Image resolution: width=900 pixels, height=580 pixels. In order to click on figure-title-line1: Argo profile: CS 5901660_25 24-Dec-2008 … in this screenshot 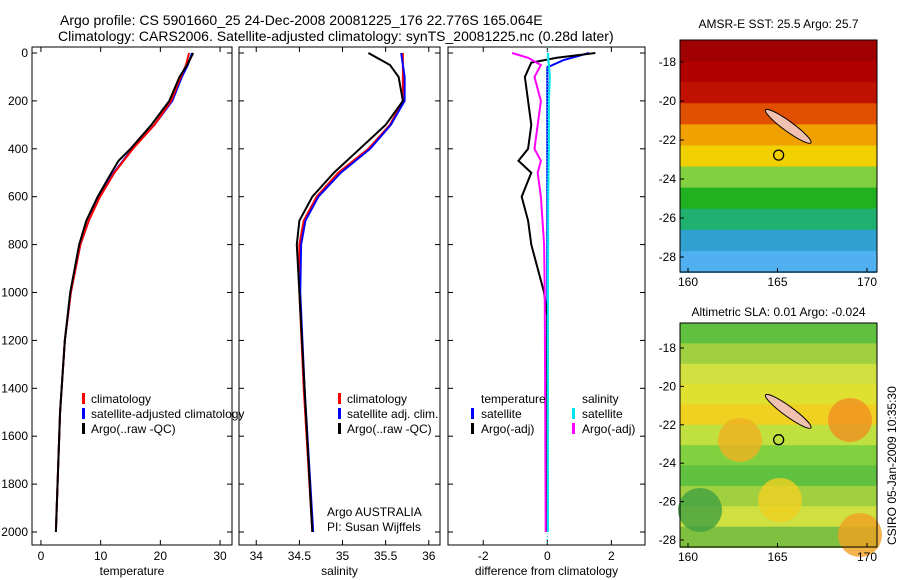, I will do `click(301, 20)`.